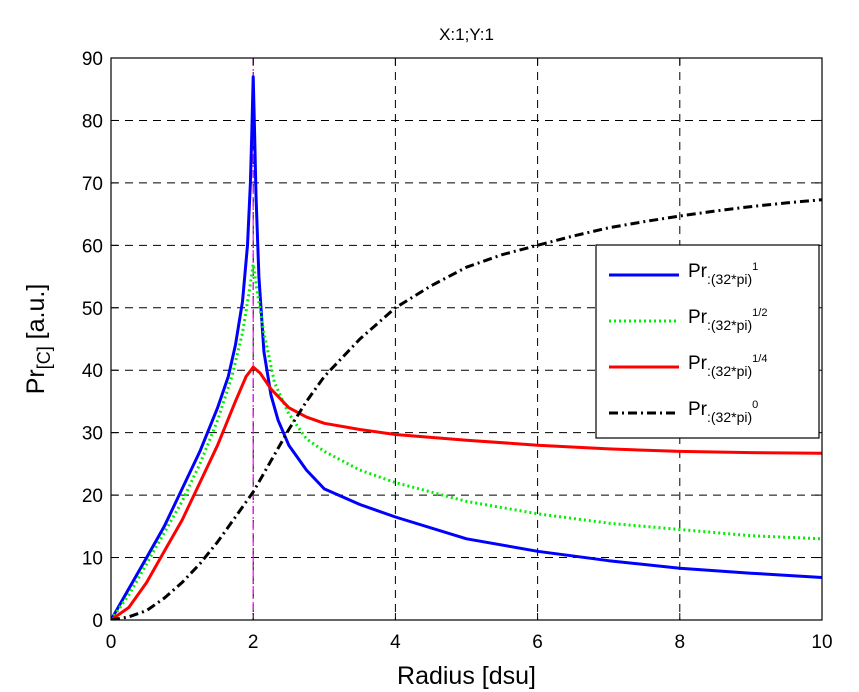 This screenshot has height=692, width=859. I want to click on x-tick-label: 6, so click(537, 642).